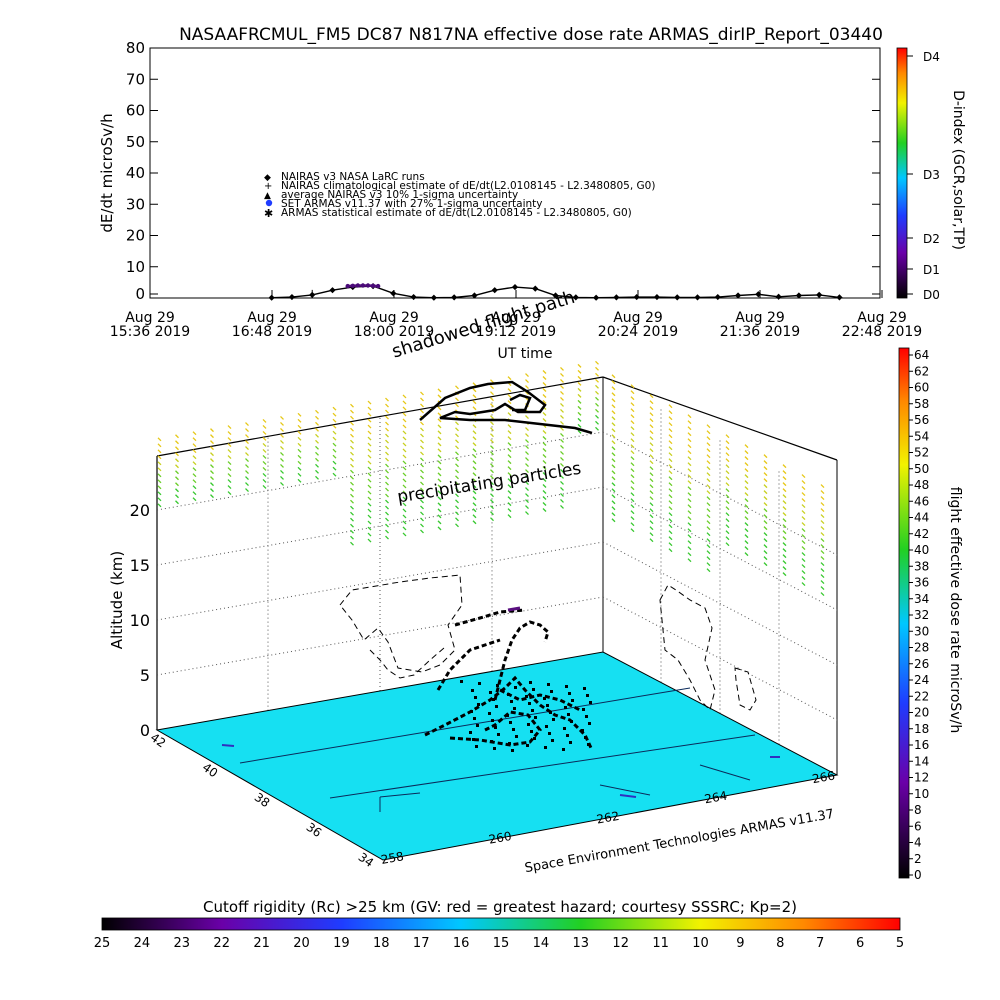  I want to click on longitude-tick-label: 258, so click(392, 858).